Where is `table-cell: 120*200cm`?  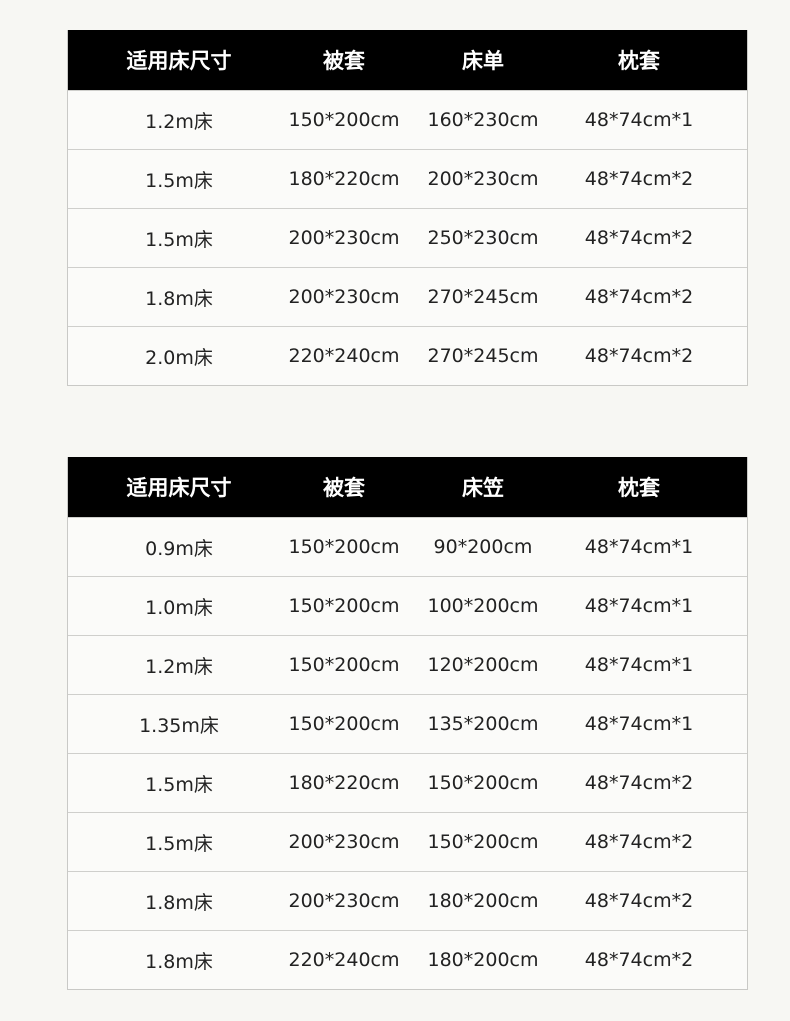
table-cell: 120*200cm is located at coordinates (483, 665).